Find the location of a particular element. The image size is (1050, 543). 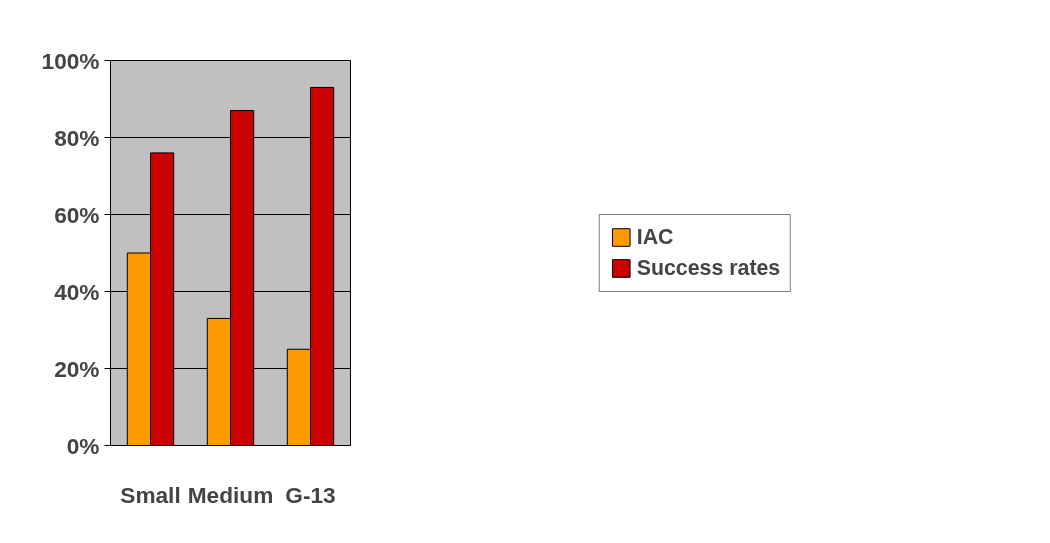

y-tick-label: 60% is located at coordinates (77, 214).